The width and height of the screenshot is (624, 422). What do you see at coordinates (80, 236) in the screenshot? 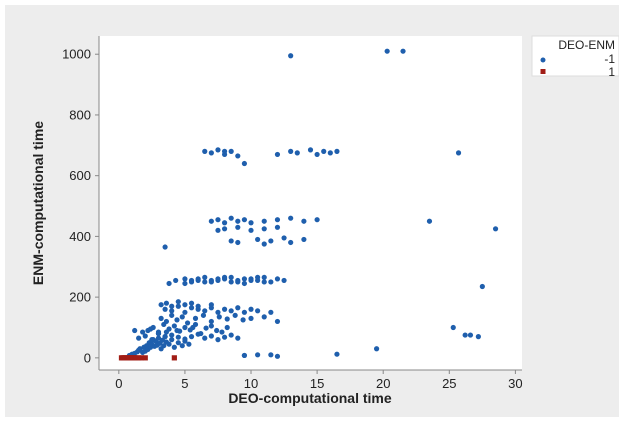
I see `y-tick-label: 400` at bounding box center [80, 236].